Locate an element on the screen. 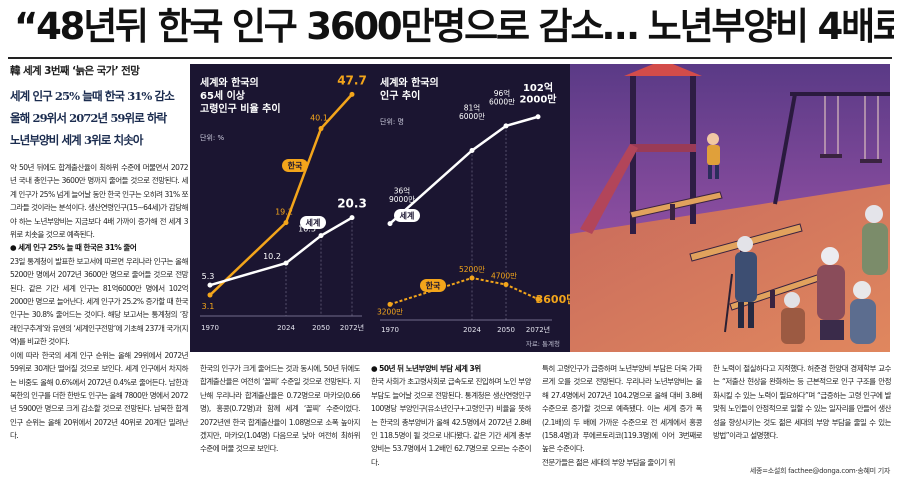 This screenshot has height=482, width=900. data-label: 3600만 is located at coordinates (553, 299).